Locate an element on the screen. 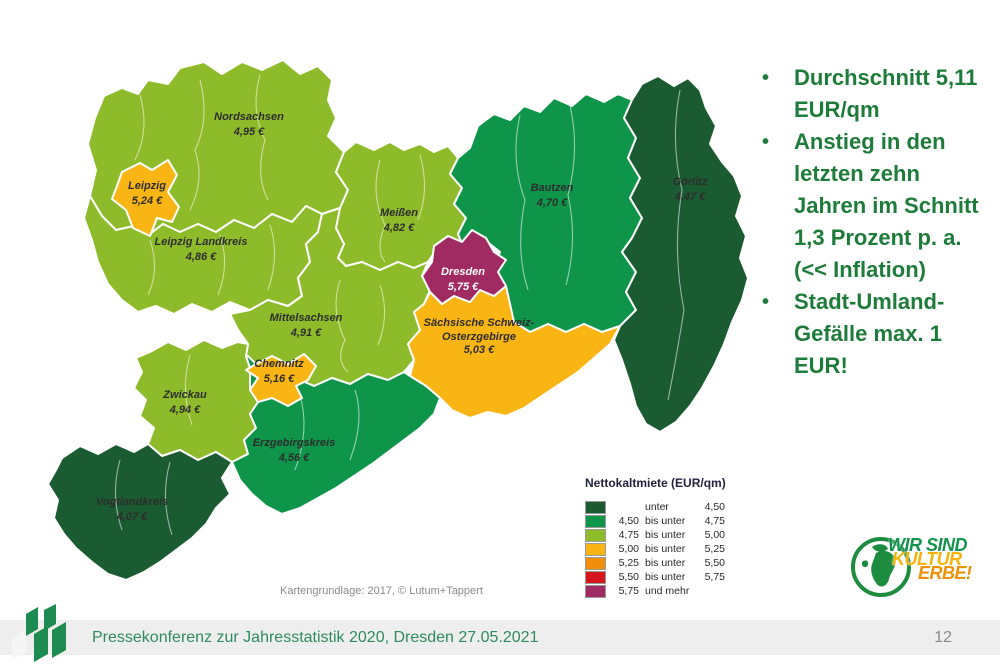 The height and width of the screenshot is (667, 1000). map-source-note: Kartengrundlage: 2017, © Lutum+Tappert is located at coordinates (381, 591).